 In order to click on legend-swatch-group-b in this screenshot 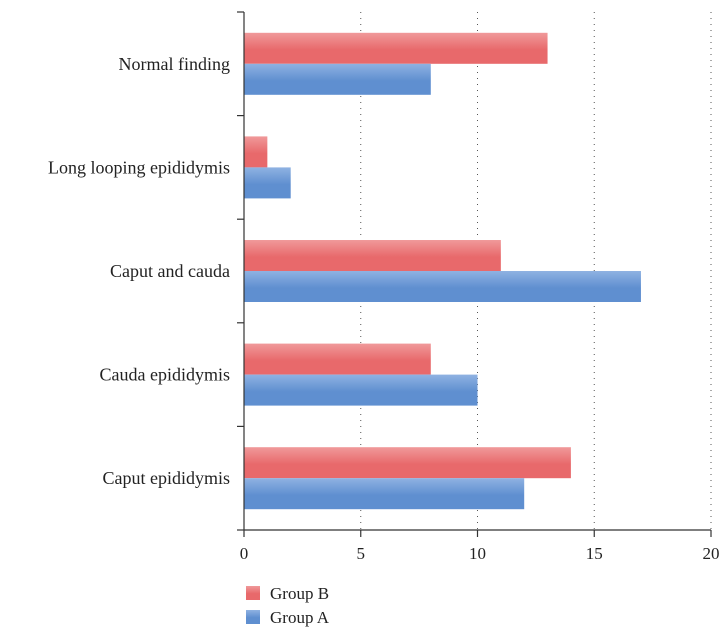, I will do `click(253, 593)`.